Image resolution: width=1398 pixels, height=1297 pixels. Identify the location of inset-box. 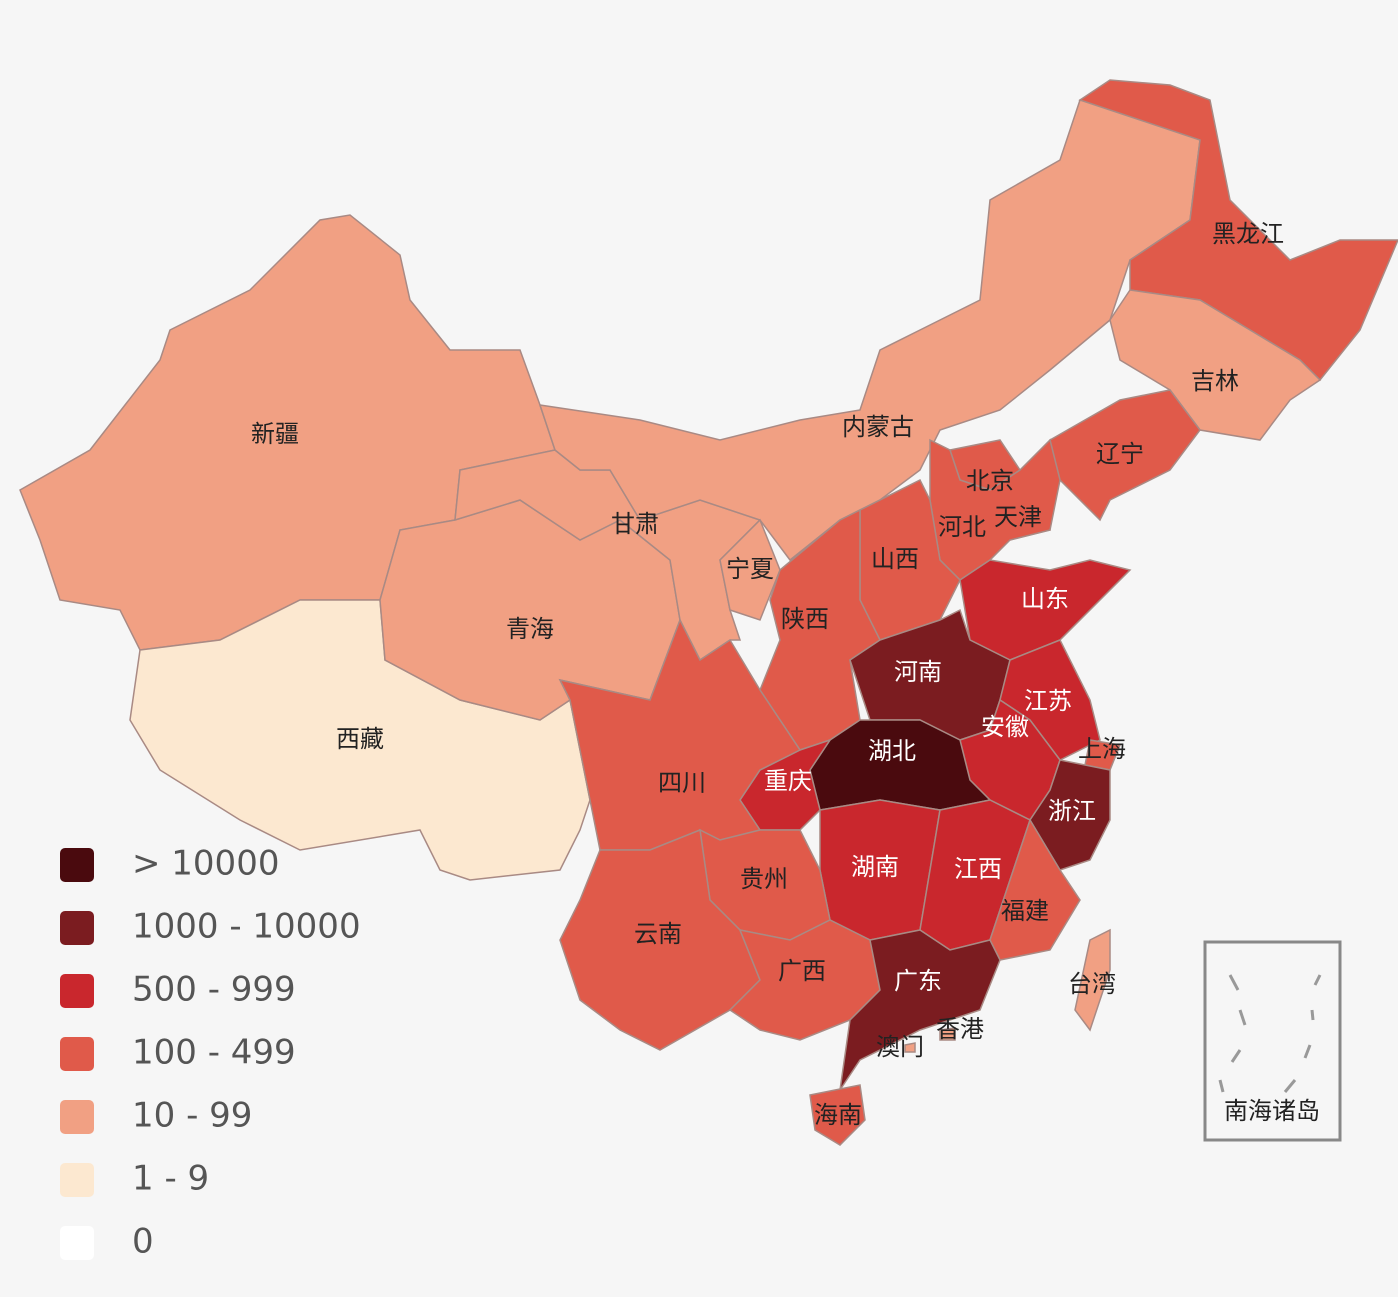
(1272, 1041).